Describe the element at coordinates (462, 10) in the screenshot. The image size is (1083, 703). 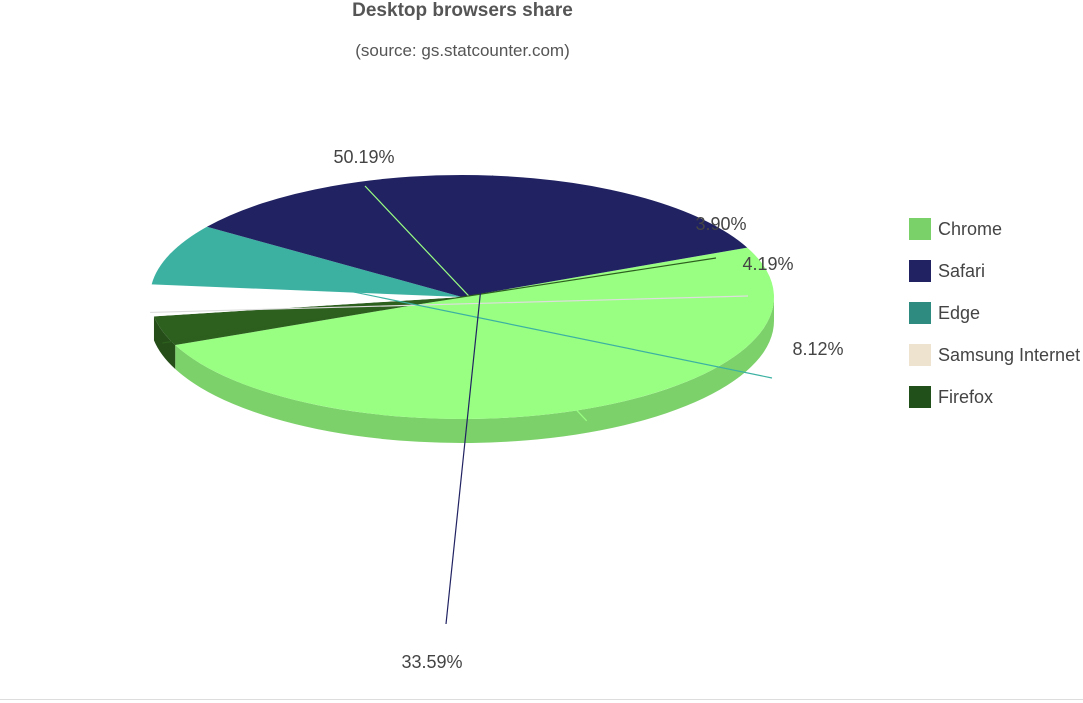
I see `chart-title: Desktop browsers share` at that location.